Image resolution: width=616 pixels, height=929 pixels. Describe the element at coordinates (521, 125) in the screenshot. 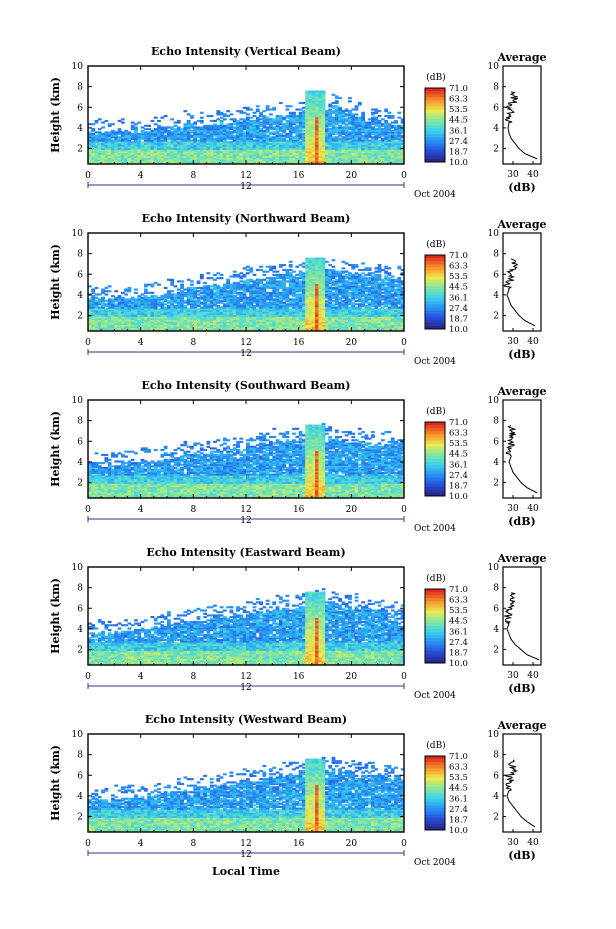

I see `average-profile-line` at that location.